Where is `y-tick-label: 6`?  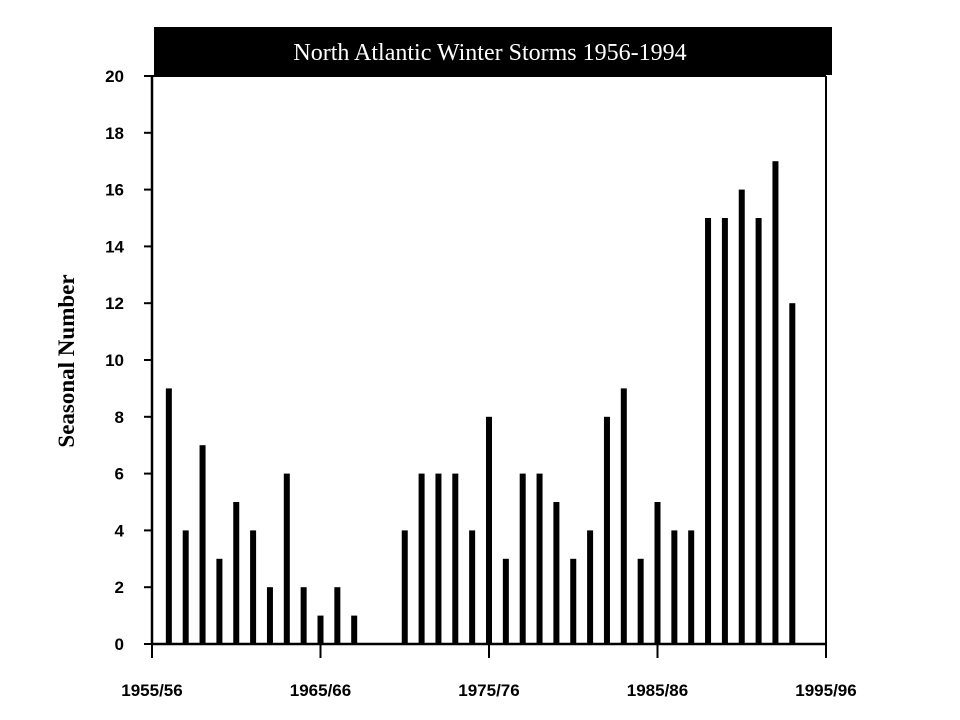
y-tick-label: 6 is located at coordinates (119, 474).